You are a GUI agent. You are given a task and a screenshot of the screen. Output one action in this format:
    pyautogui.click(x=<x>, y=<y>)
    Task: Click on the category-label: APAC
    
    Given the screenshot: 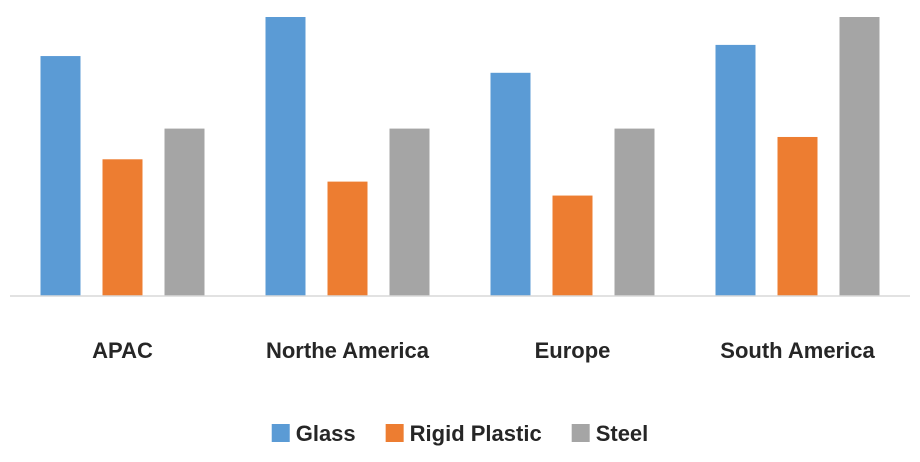 What is the action you would take?
    pyautogui.click(x=122, y=350)
    